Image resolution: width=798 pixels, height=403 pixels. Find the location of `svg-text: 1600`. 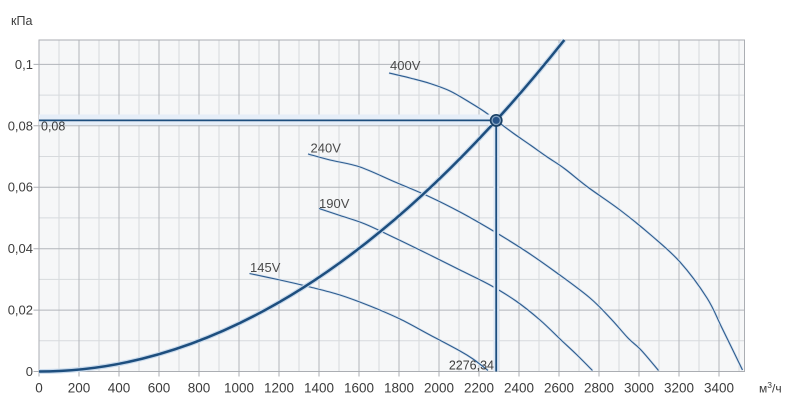

svg-text: 1600 is located at coordinates (359, 388).